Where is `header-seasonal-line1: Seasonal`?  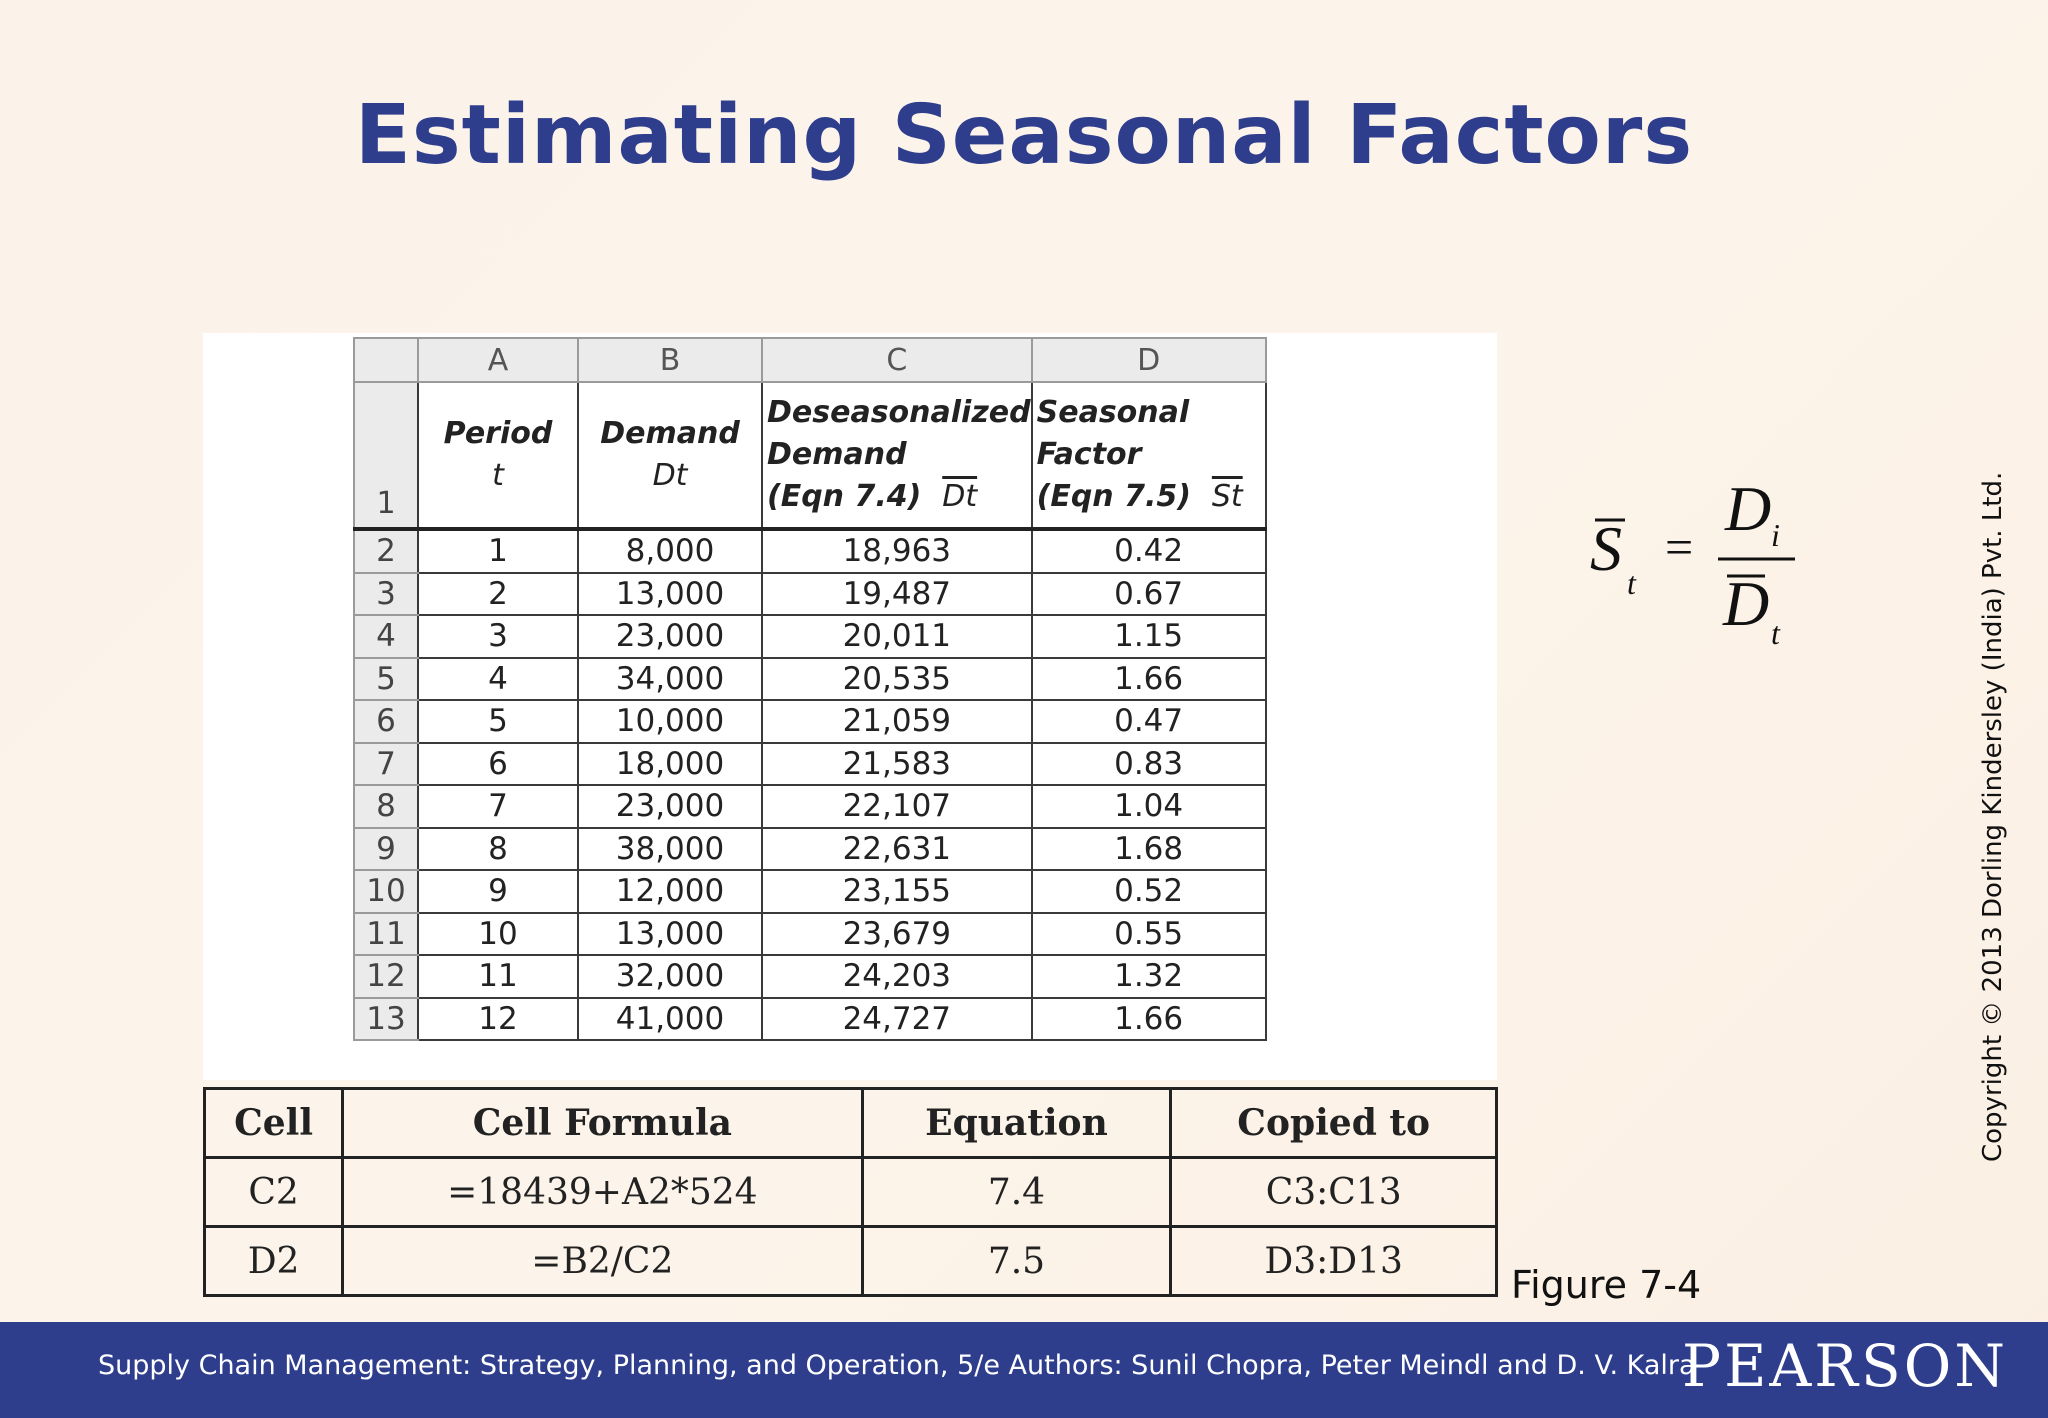
header-seasonal-line1: Seasonal is located at coordinates (1113, 412).